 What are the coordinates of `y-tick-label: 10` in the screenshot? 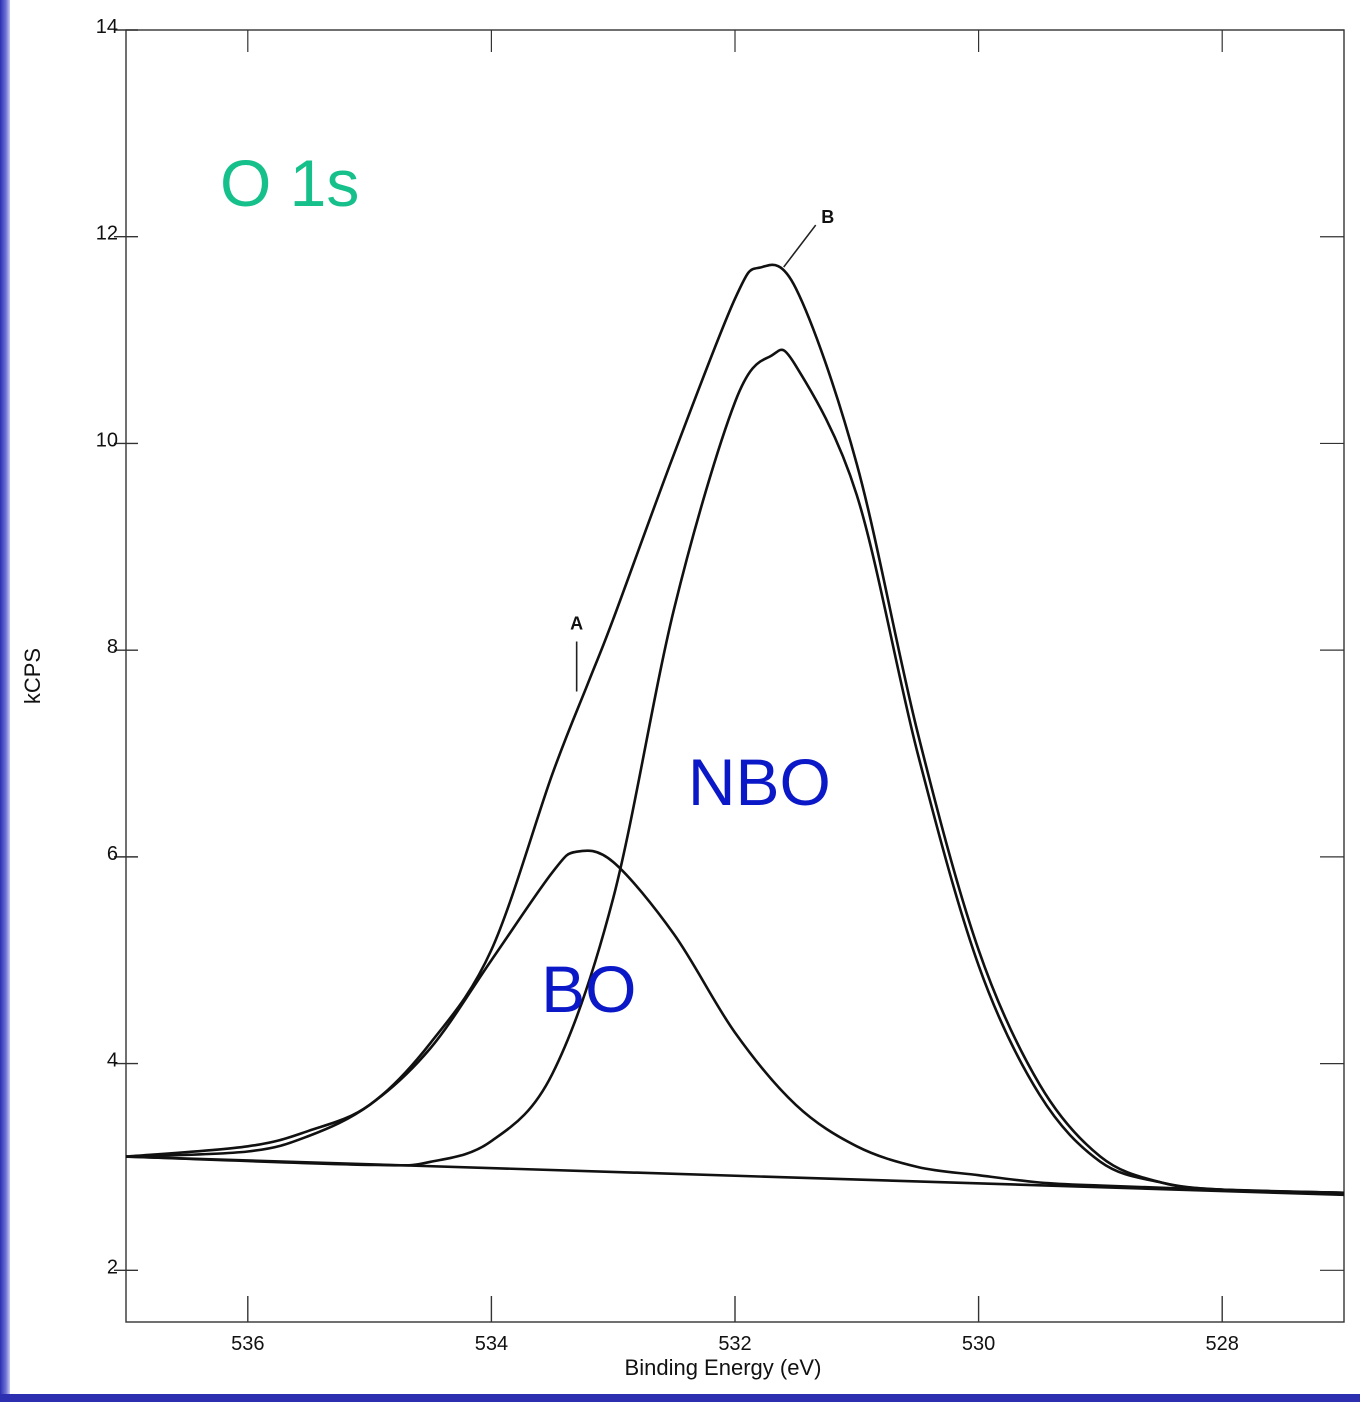 It's located at (107, 440).